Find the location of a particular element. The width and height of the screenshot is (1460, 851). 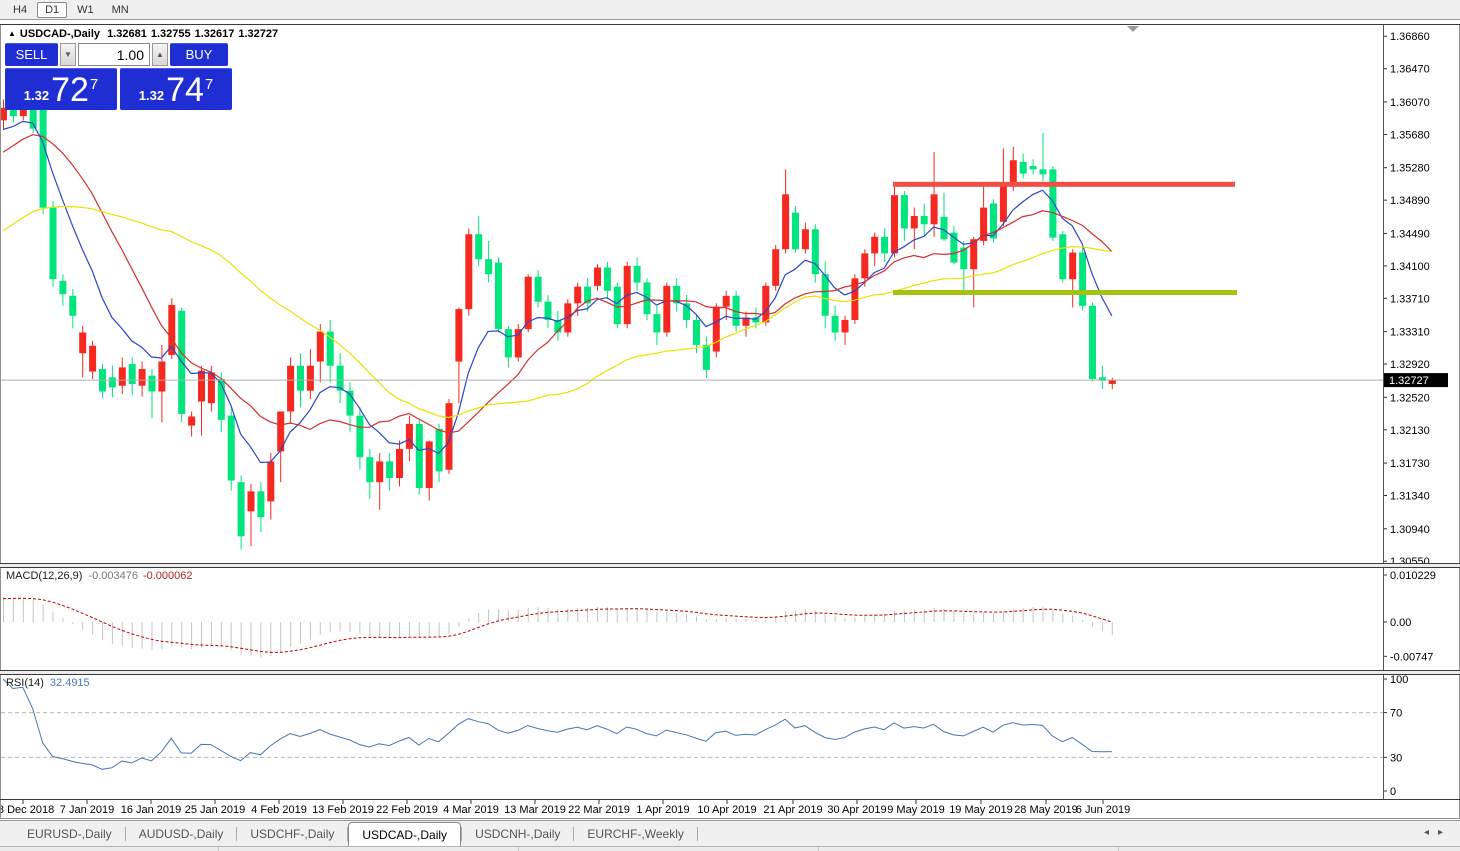

sell-quote: 1.32 72 7 is located at coordinates (61, 89).